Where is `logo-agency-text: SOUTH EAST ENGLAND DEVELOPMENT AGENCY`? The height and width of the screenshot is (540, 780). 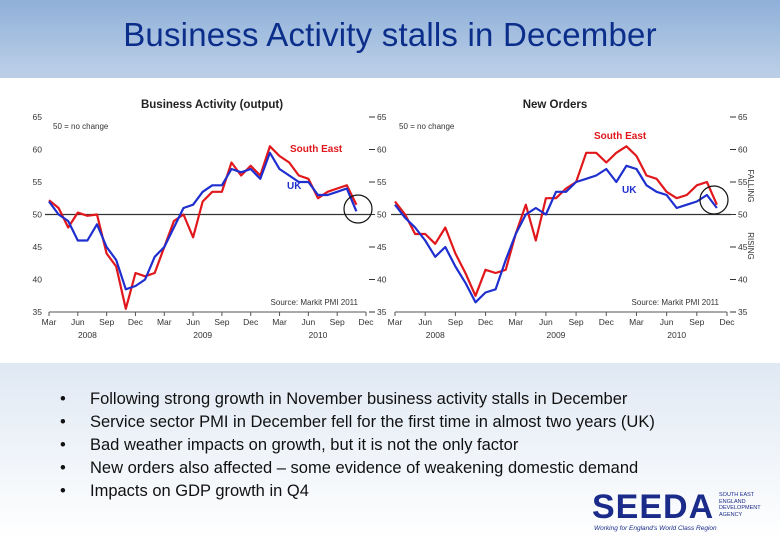
logo-agency-text: SOUTH EAST ENGLAND DEVELOPMENT AGENCY is located at coordinates (748, 505).